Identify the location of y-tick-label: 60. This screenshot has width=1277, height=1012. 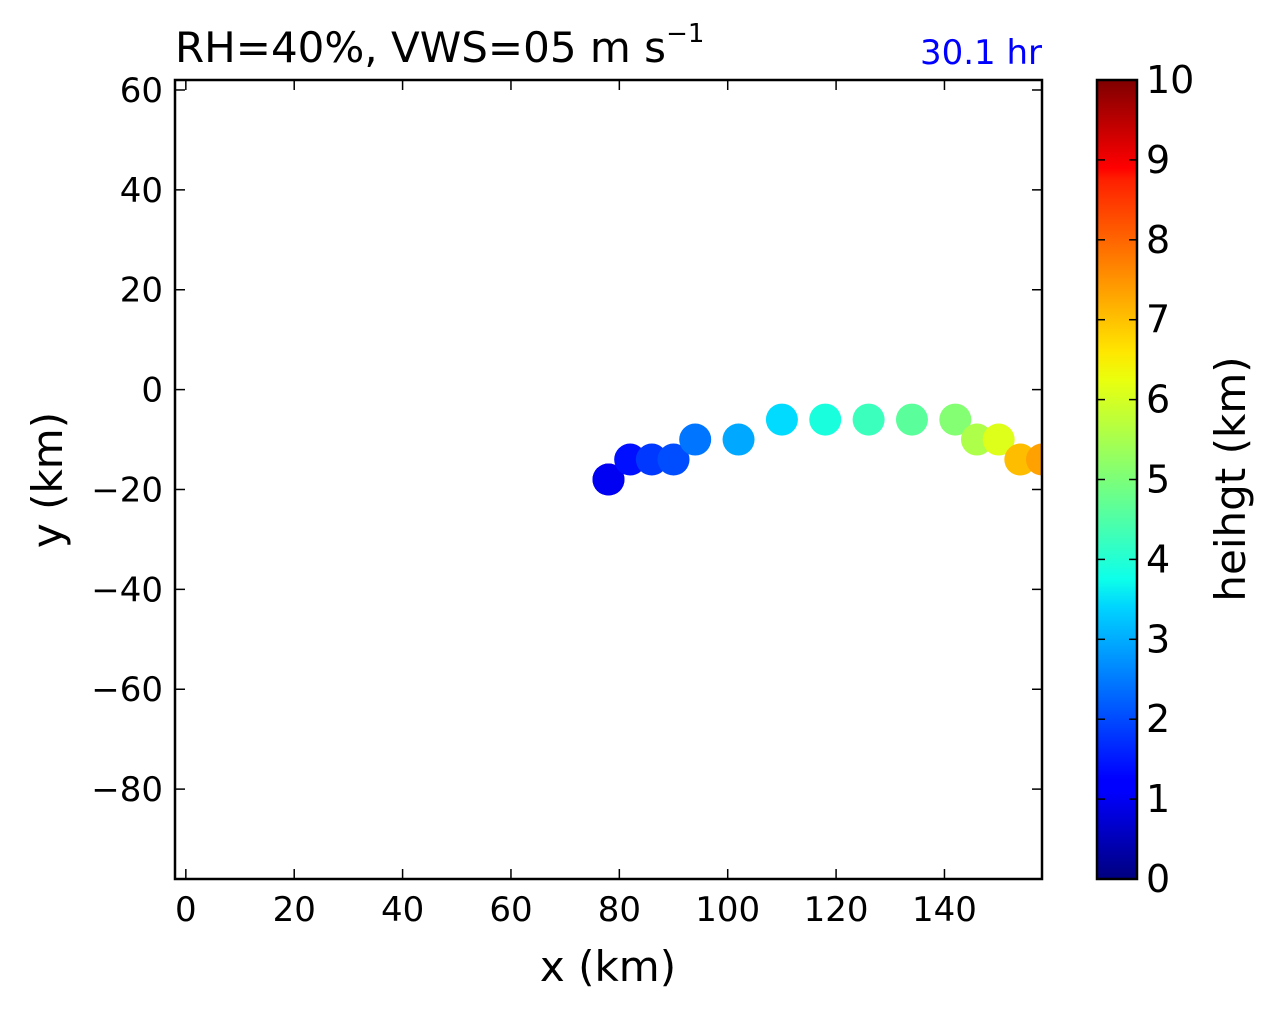
(141, 91).